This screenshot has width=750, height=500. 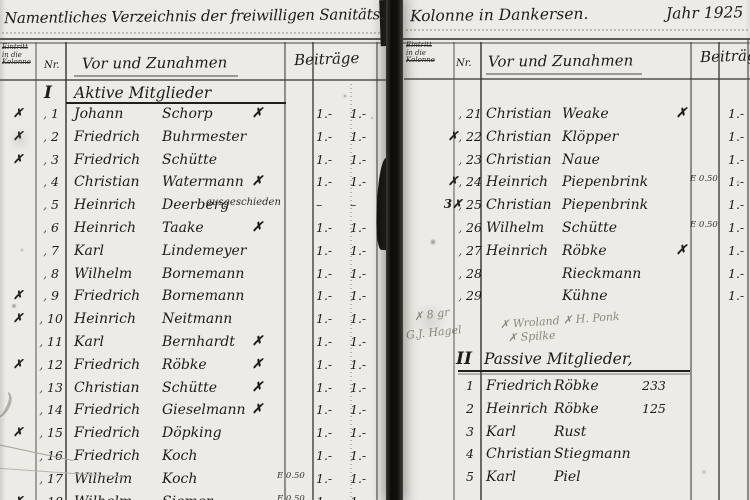 What do you see at coordinates (515, 227) in the screenshot?
I see `given-name: Wilhelm` at bounding box center [515, 227].